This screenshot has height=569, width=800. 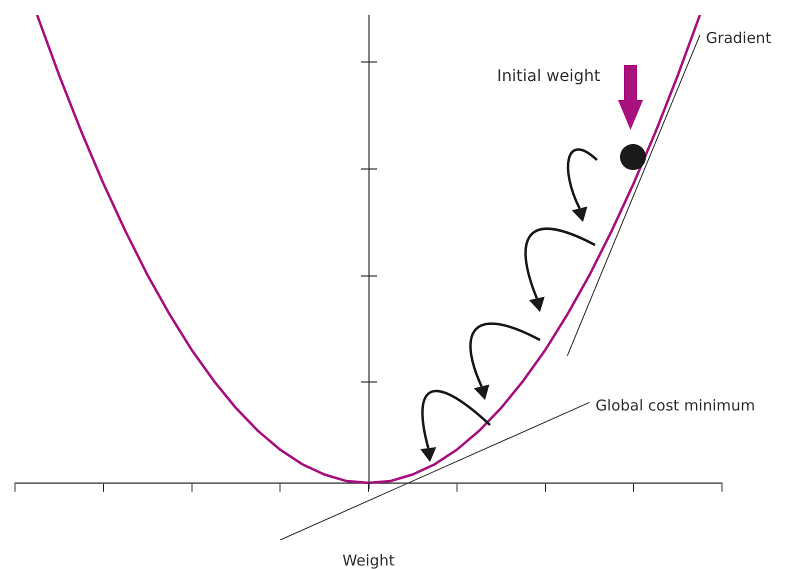 I want to click on annotation: Initial weight, so click(x=548, y=75).